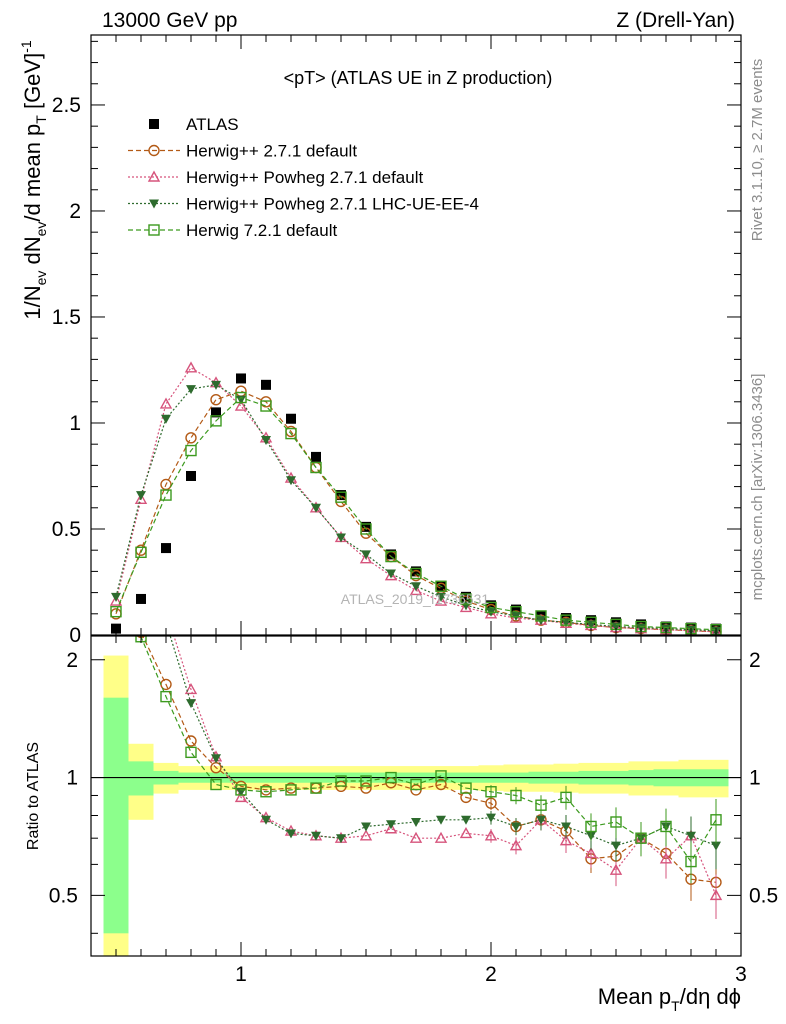  I want to click on rivet-label: Rivet 3.1.10, ≥ 2.7M events, so click(757, 150).